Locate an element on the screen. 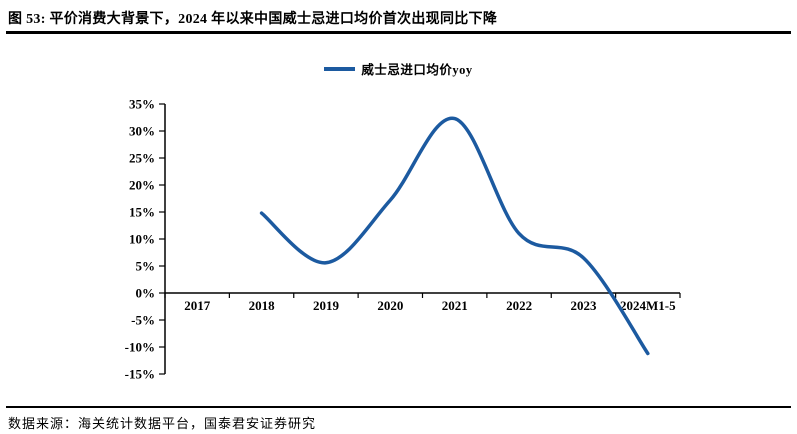 The width and height of the screenshot is (797, 434). x-axis-label: 2020 is located at coordinates (390, 305).